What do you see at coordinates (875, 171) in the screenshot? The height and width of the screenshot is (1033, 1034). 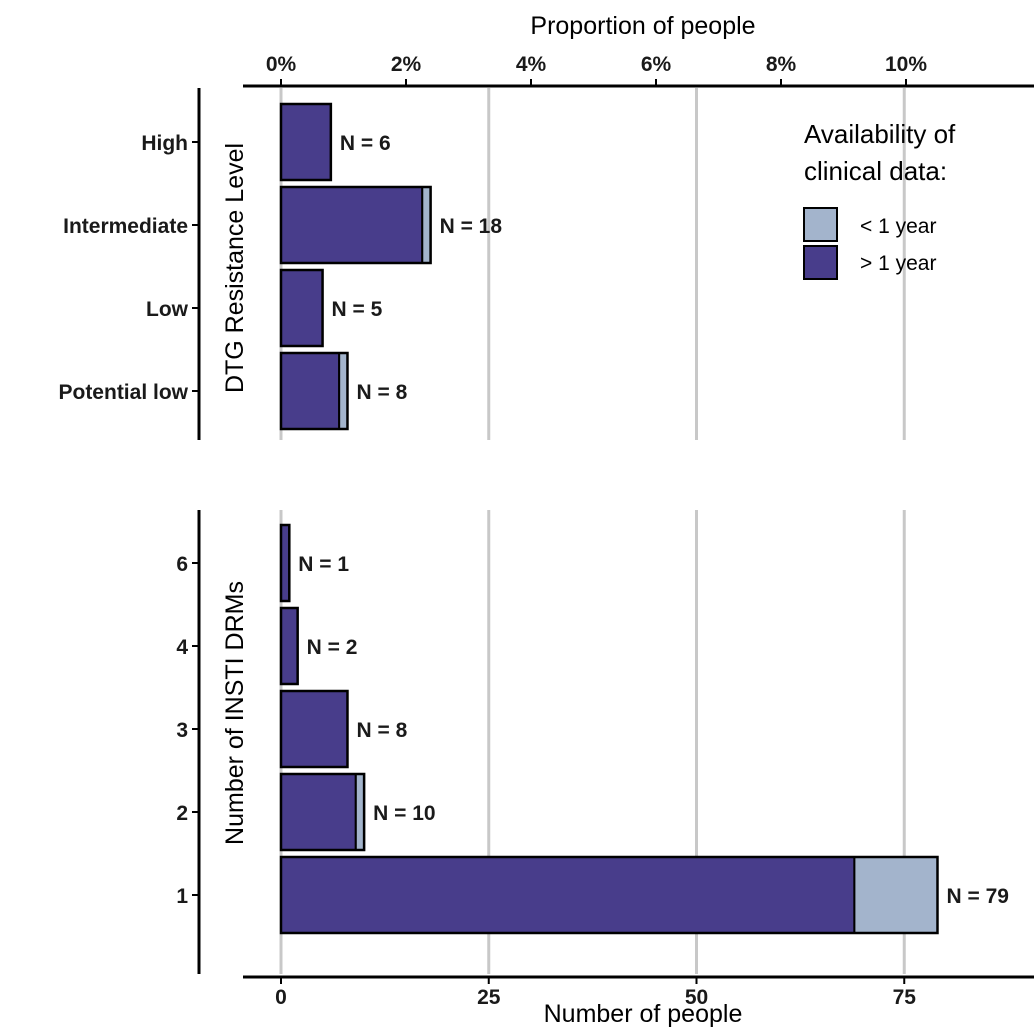 I see `legend-title-line-2: clinical data:` at bounding box center [875, 171].